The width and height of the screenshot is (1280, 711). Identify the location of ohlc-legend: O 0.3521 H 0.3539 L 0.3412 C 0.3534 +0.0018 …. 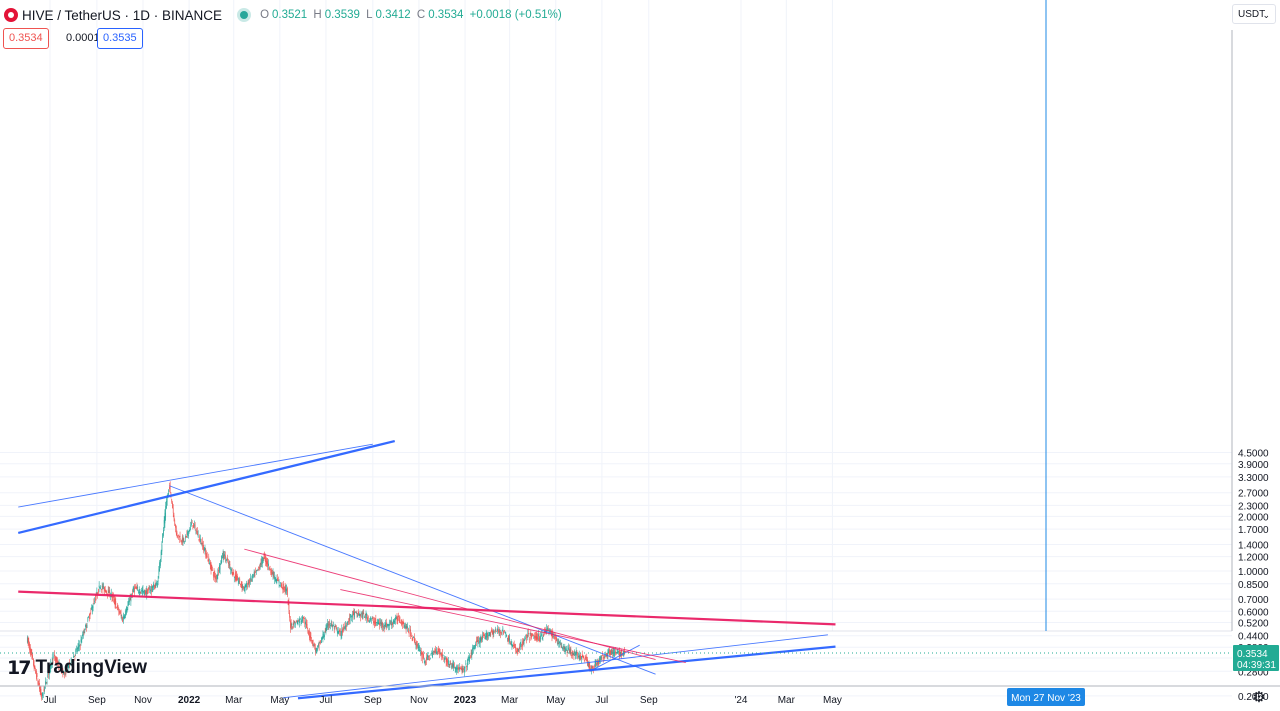
(412, 15).